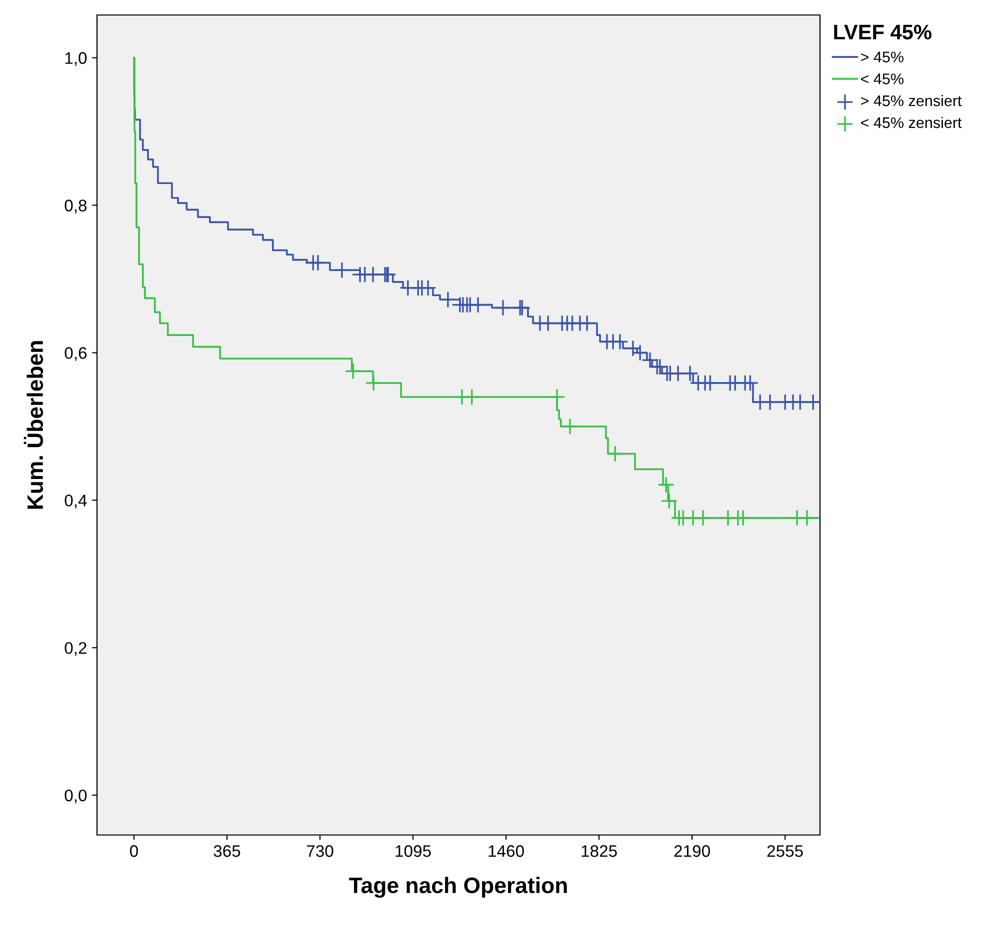 This screenshot has height=927, width=992. What do you see at coordinates (882, 79) in the screenshot?
I see `legend-label: < 45%` at bounding box center [882, 79].